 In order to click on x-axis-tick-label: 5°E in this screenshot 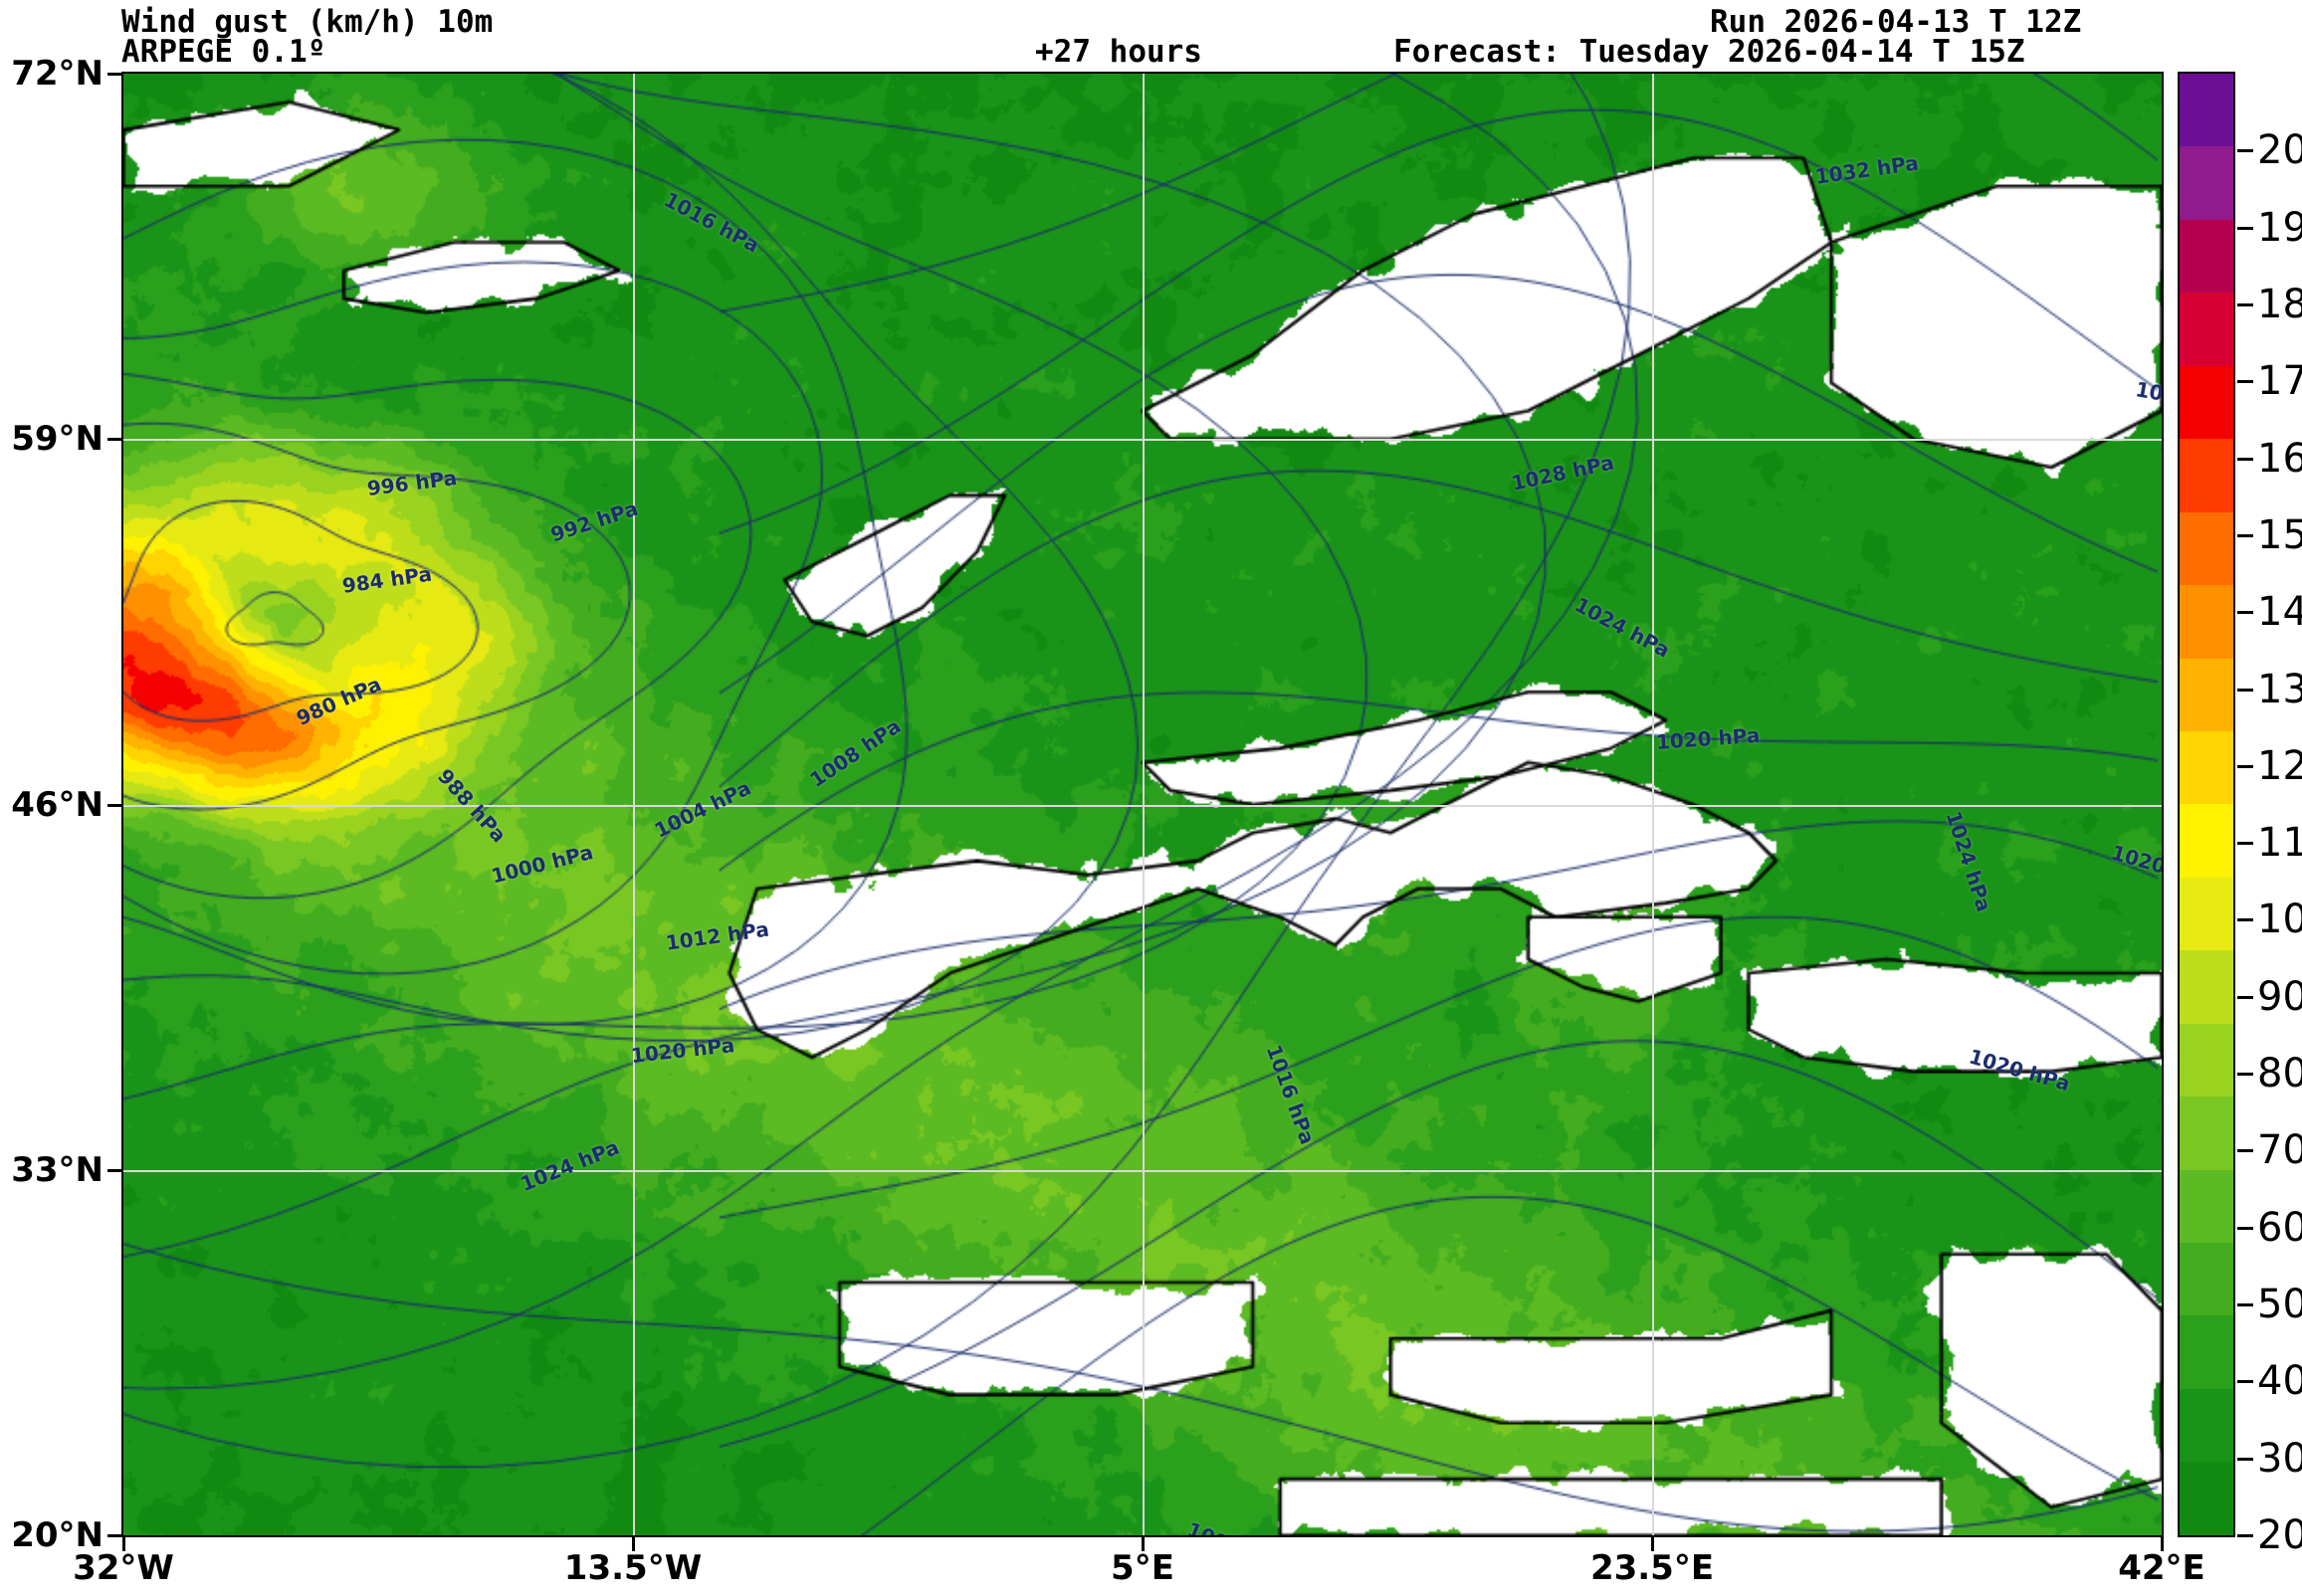, I will do `click(1143, 1568)`.